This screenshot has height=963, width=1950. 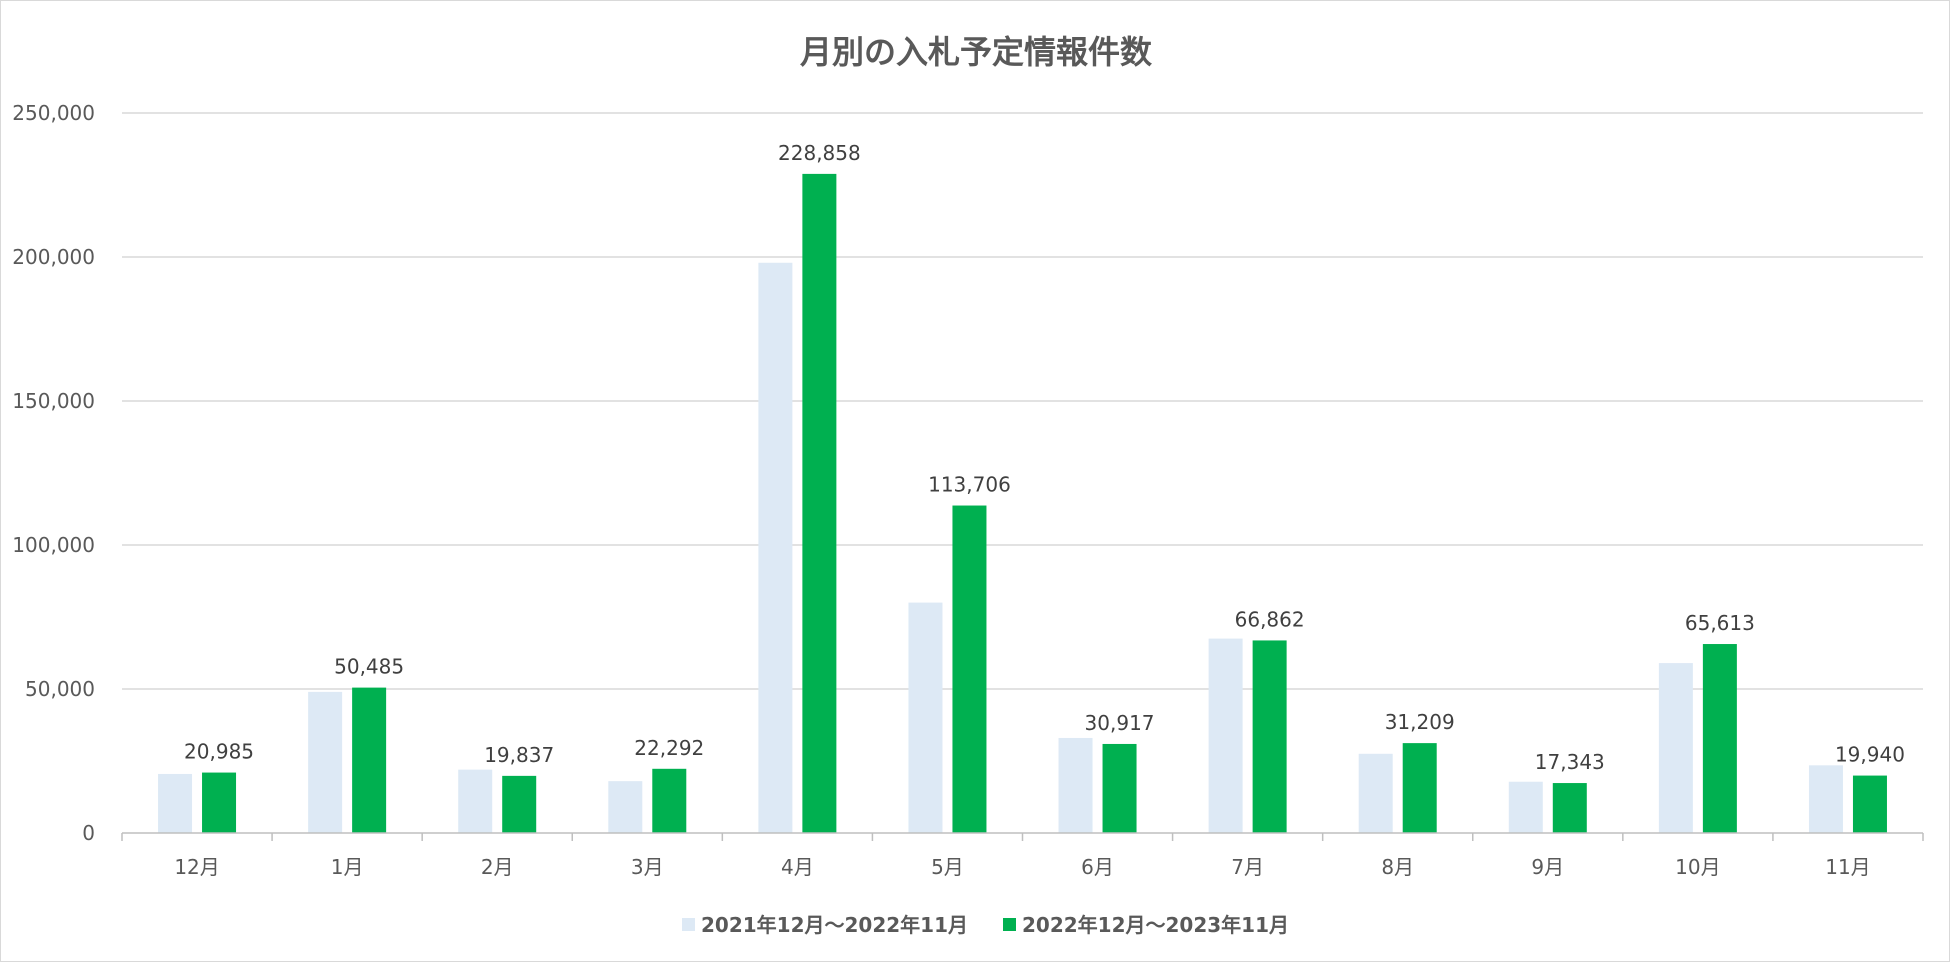 What do you see at coordinates (369, 667) in the screenshot?
I see `data-label: 50,485` at bounding box center [369, 667].